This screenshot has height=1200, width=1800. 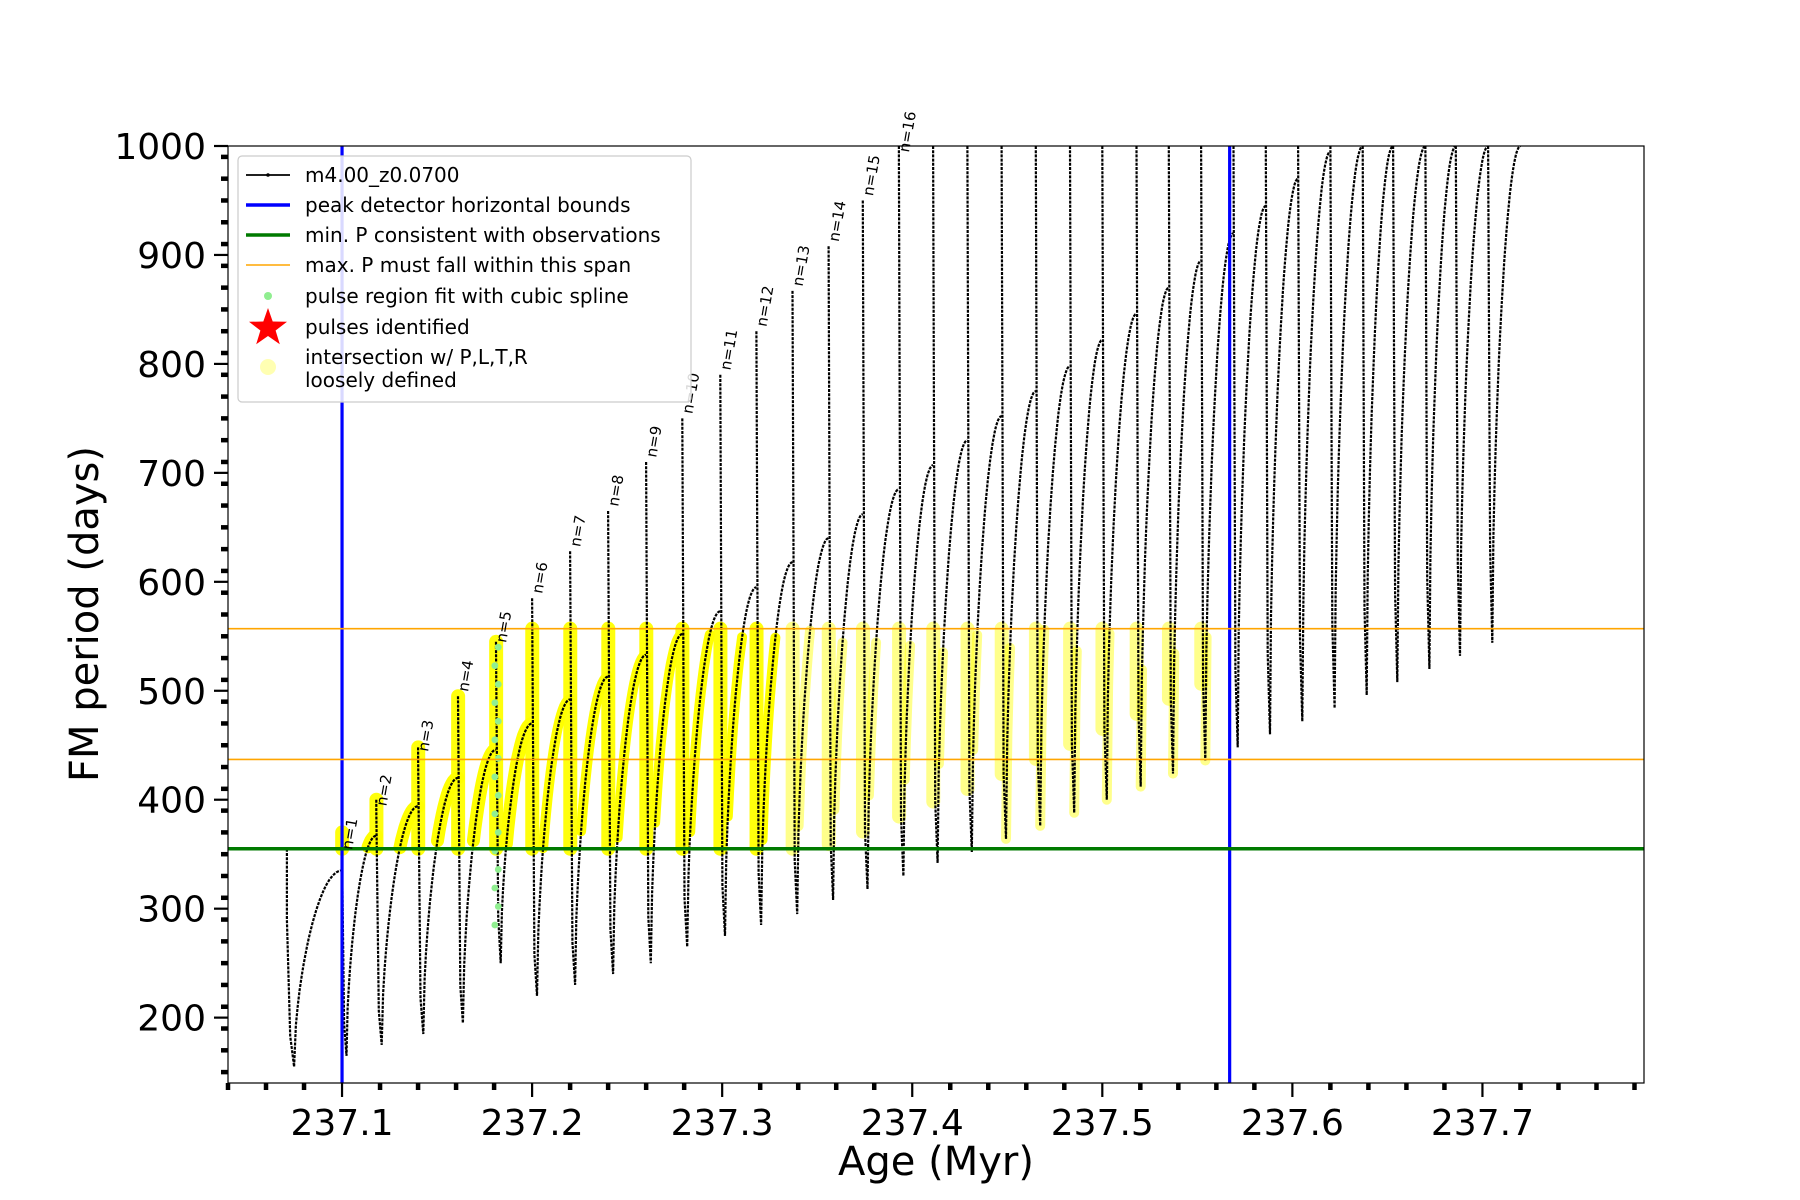 What do you see at coordinates (416, 357) in the screenshot?
I see `legend-label: intersection w/ P,L,T,R` at bounding box center [416, 357].